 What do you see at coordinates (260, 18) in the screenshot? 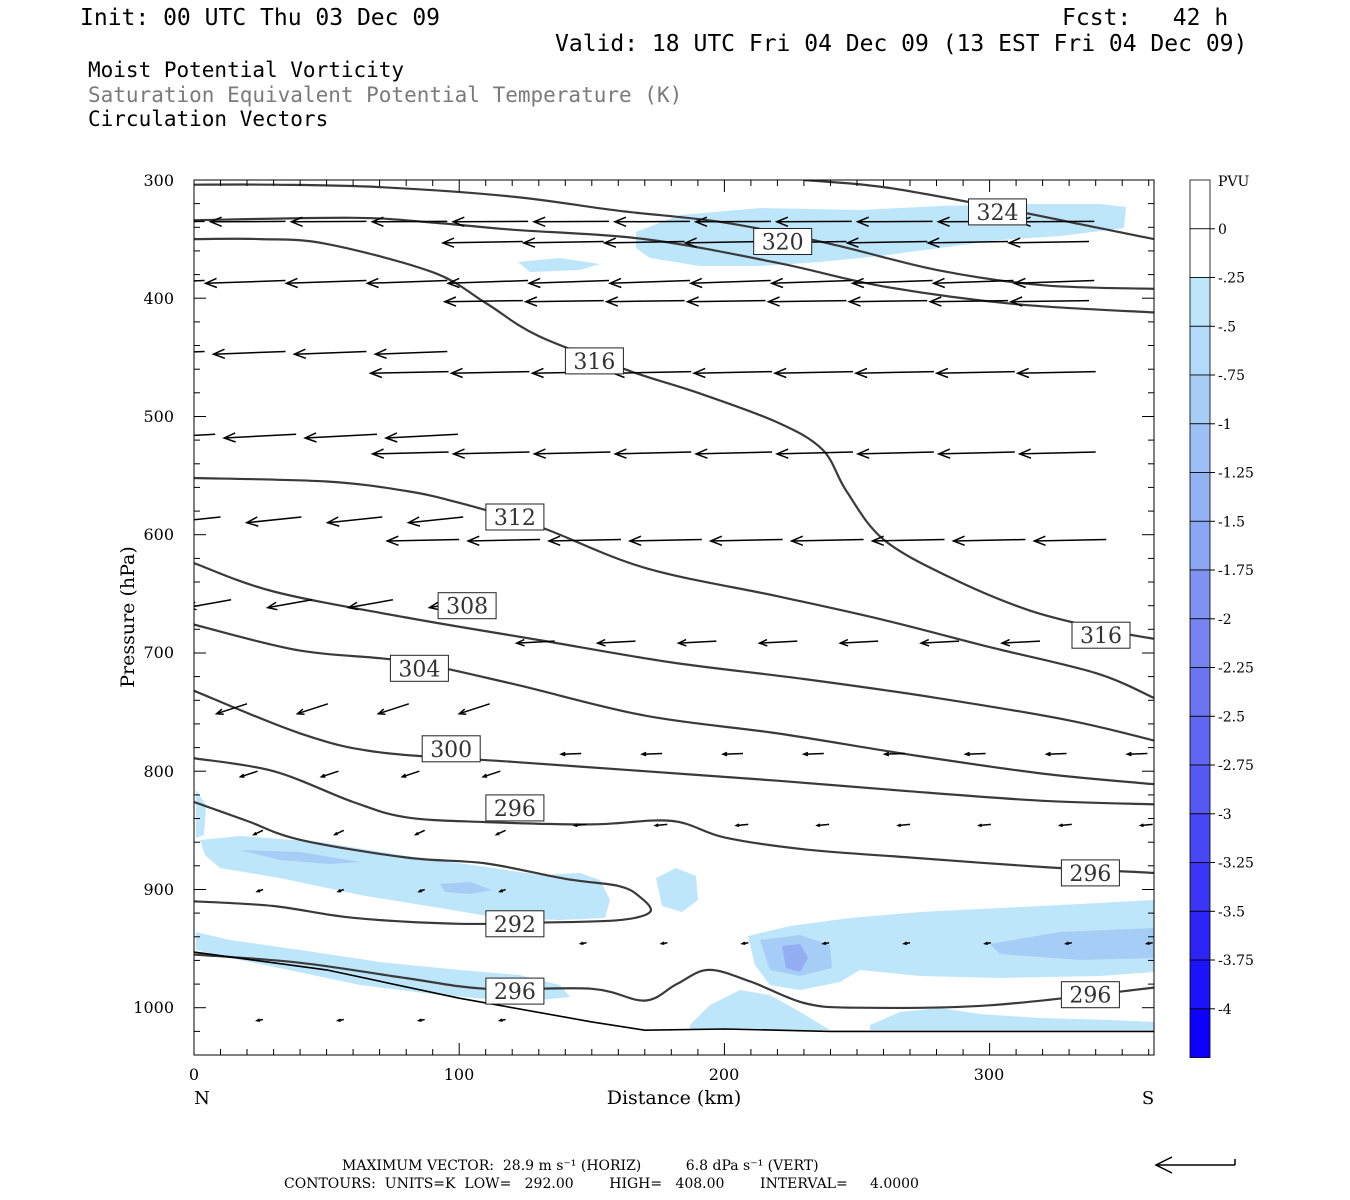
I see `init-time: Init: 00 UTC Thu 03 Dec 09` at bounding box center [260, 18].